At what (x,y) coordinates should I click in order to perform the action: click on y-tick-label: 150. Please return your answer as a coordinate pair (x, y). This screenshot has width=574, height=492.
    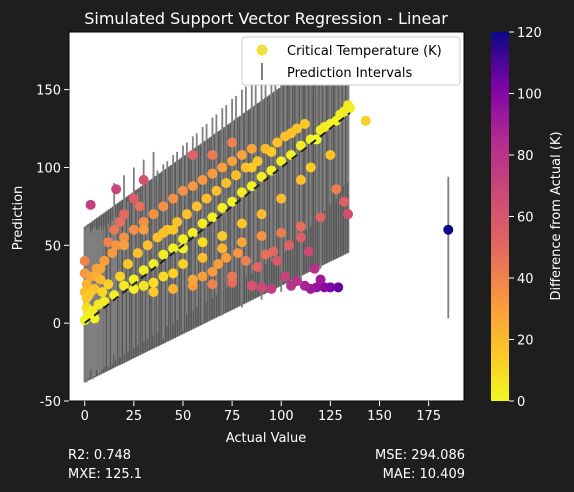
    Looking at the image, I should click on (48, 91).